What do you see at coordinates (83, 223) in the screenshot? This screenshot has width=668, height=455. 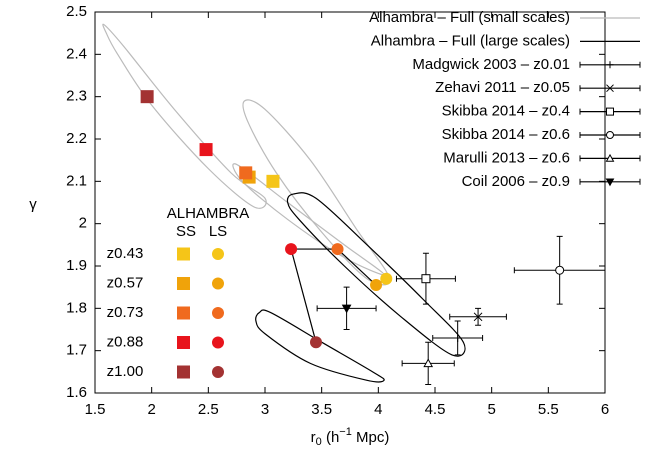 I see `y-tick-label: 2` at bounding box center [83, 223].